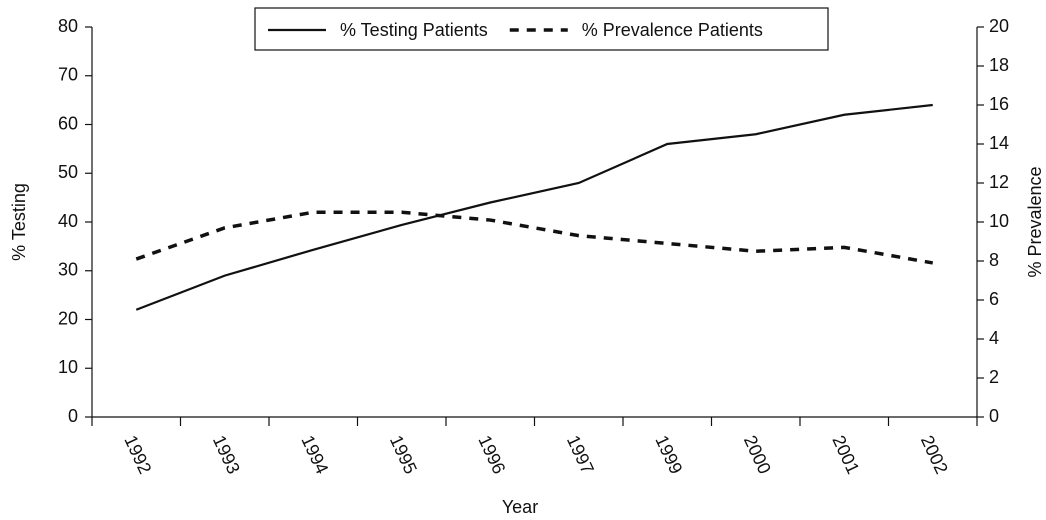 This screenshot has width=1046, height=520. What do you see at coordinates (19, 222) in the screenshot?
I see `y-axis-label: % Testing` at bounding box center [19, 222].